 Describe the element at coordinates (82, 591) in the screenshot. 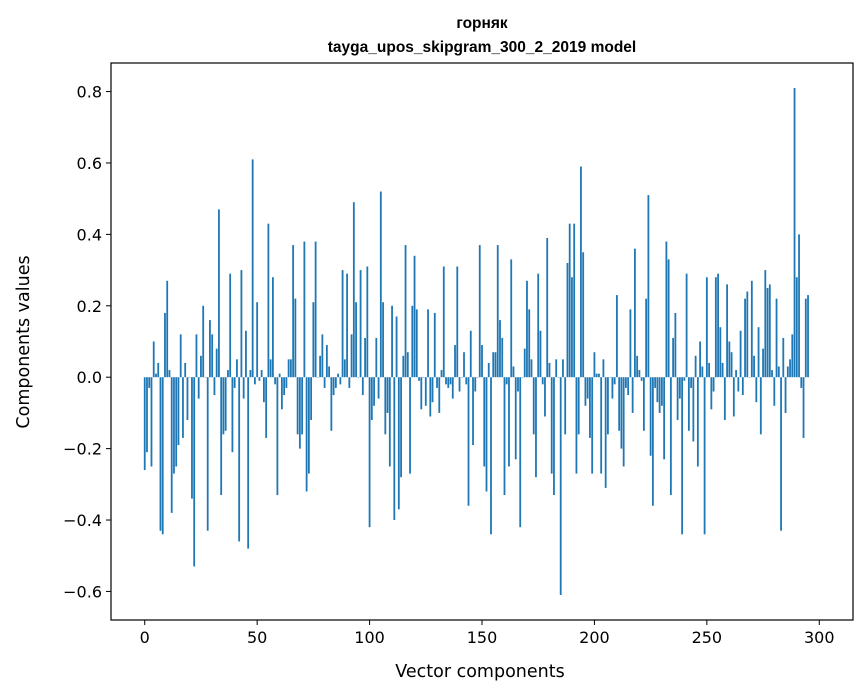

I see `y-tick-label: −0.6` at that location.